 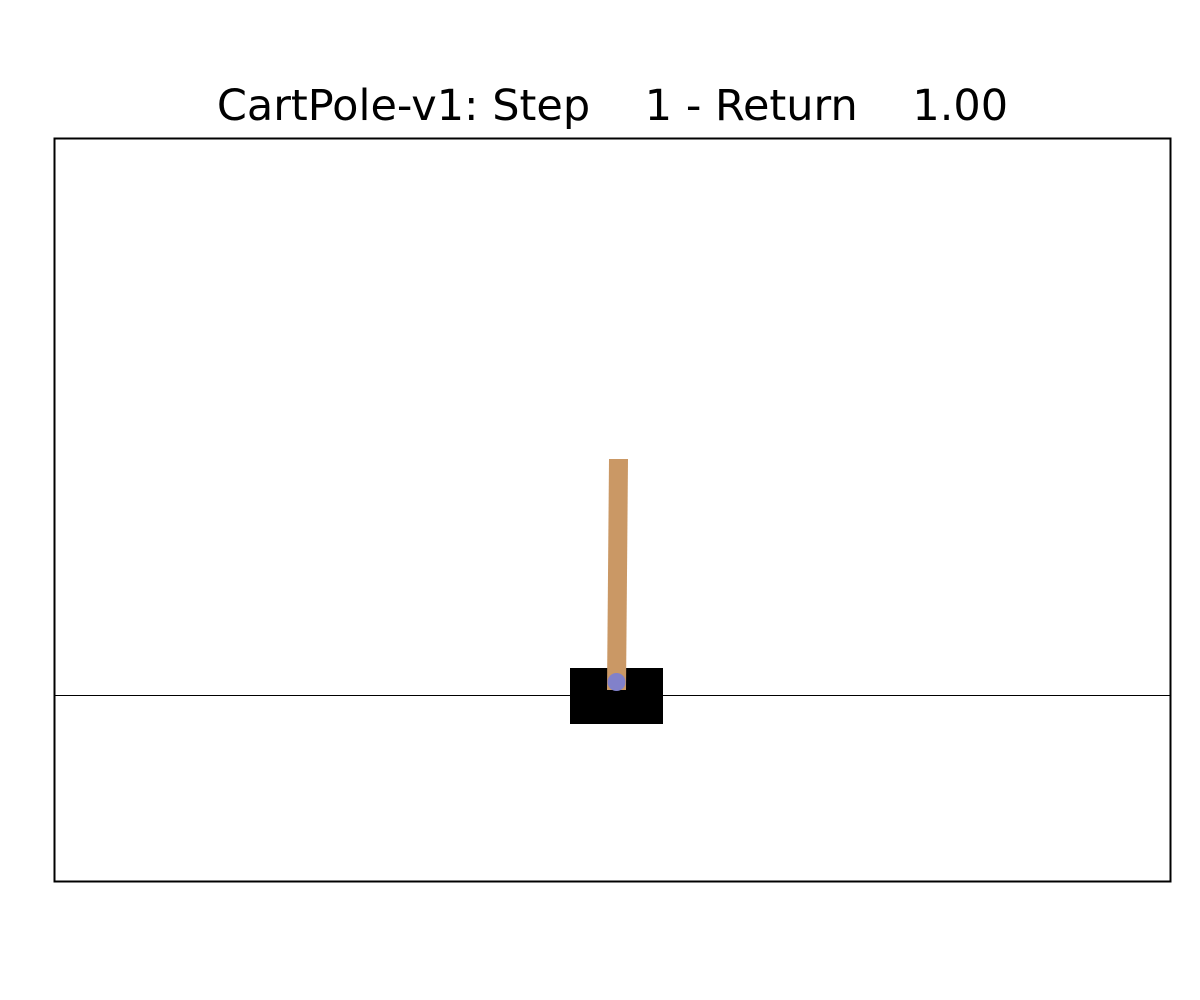 What do you see at coordinates (617, 574) in the screenshot?
I see `pole` at bounding box center [617, 574].